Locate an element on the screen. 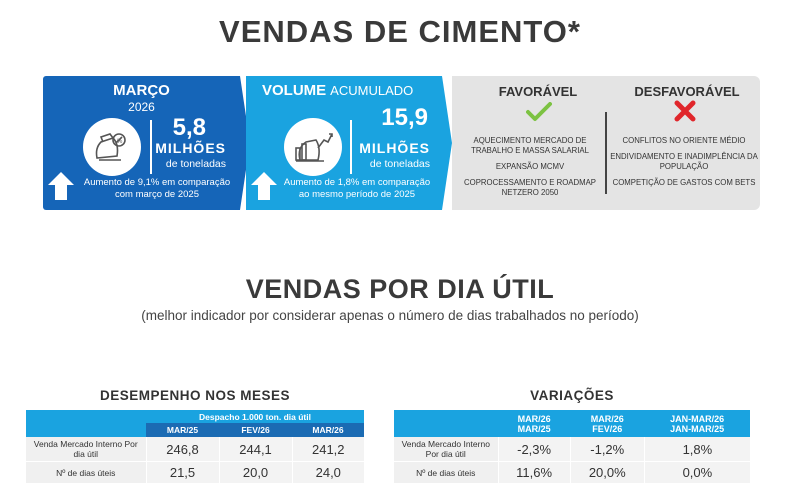 The image size is (800, 500). volume-note-line1: Aumento de 1,8% em comparação is located at coordinates (357, 182).